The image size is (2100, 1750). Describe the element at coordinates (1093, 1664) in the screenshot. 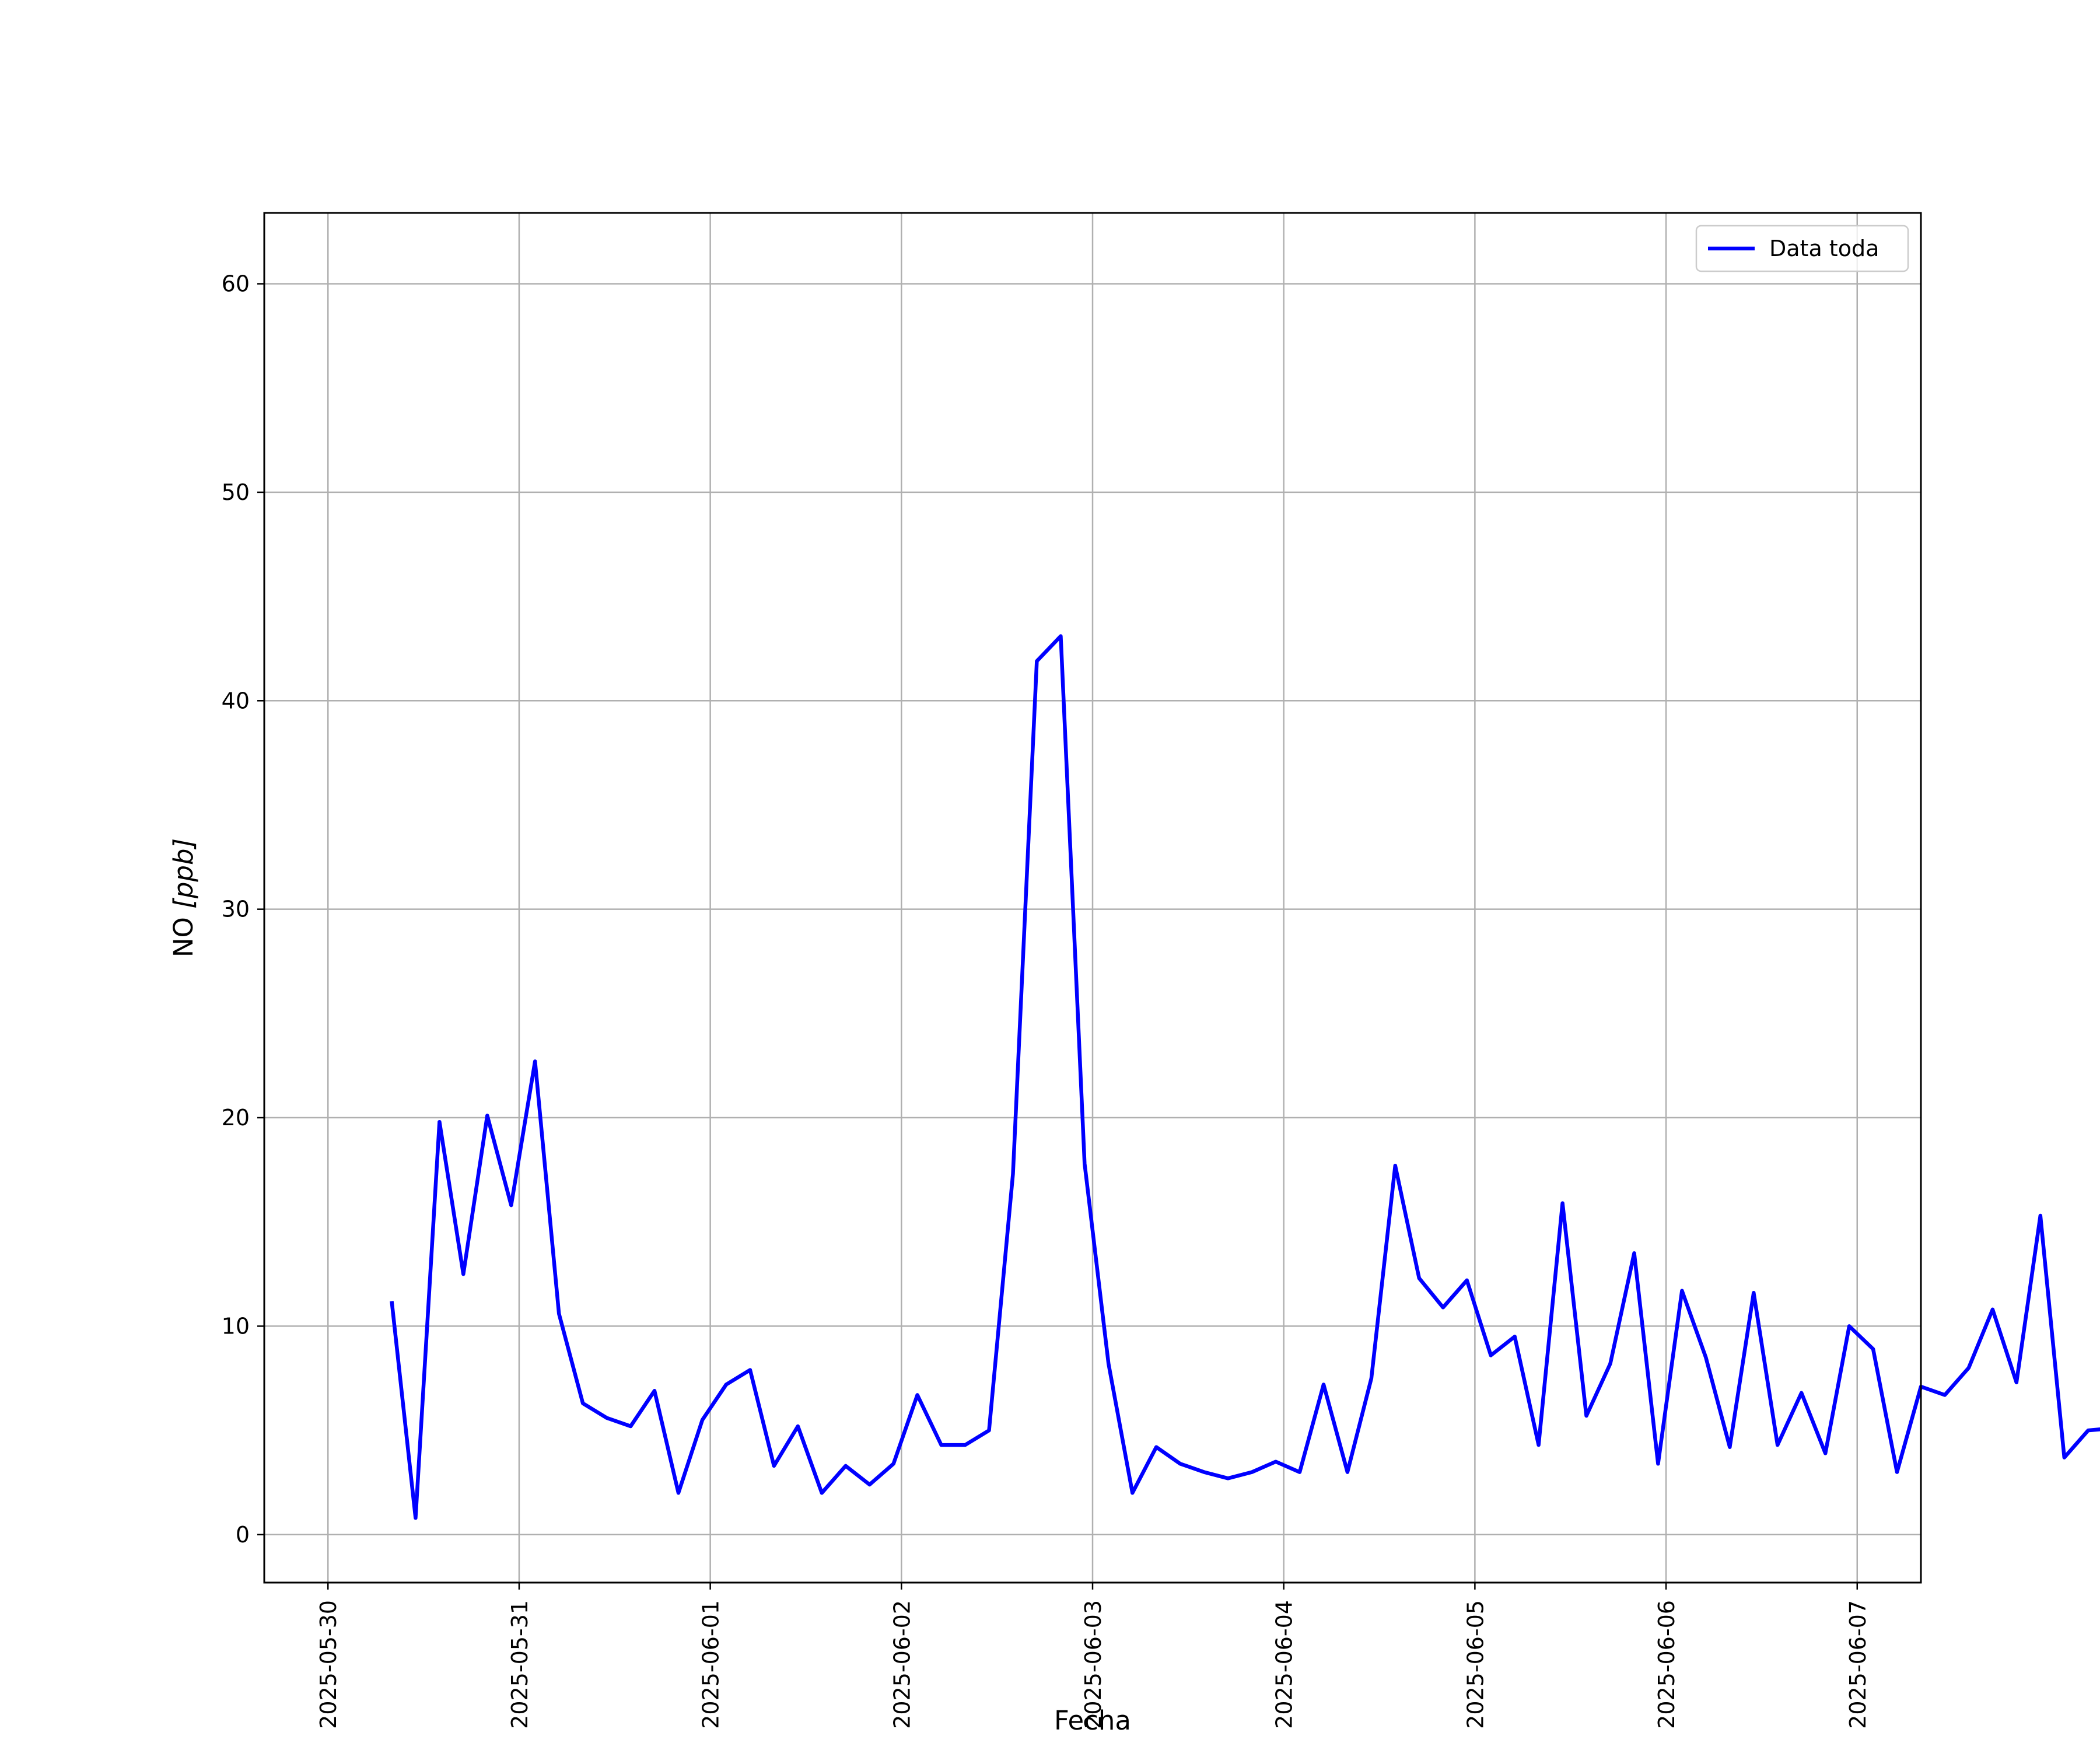

I see `x-tick-label: 2025-06-03` at that location.